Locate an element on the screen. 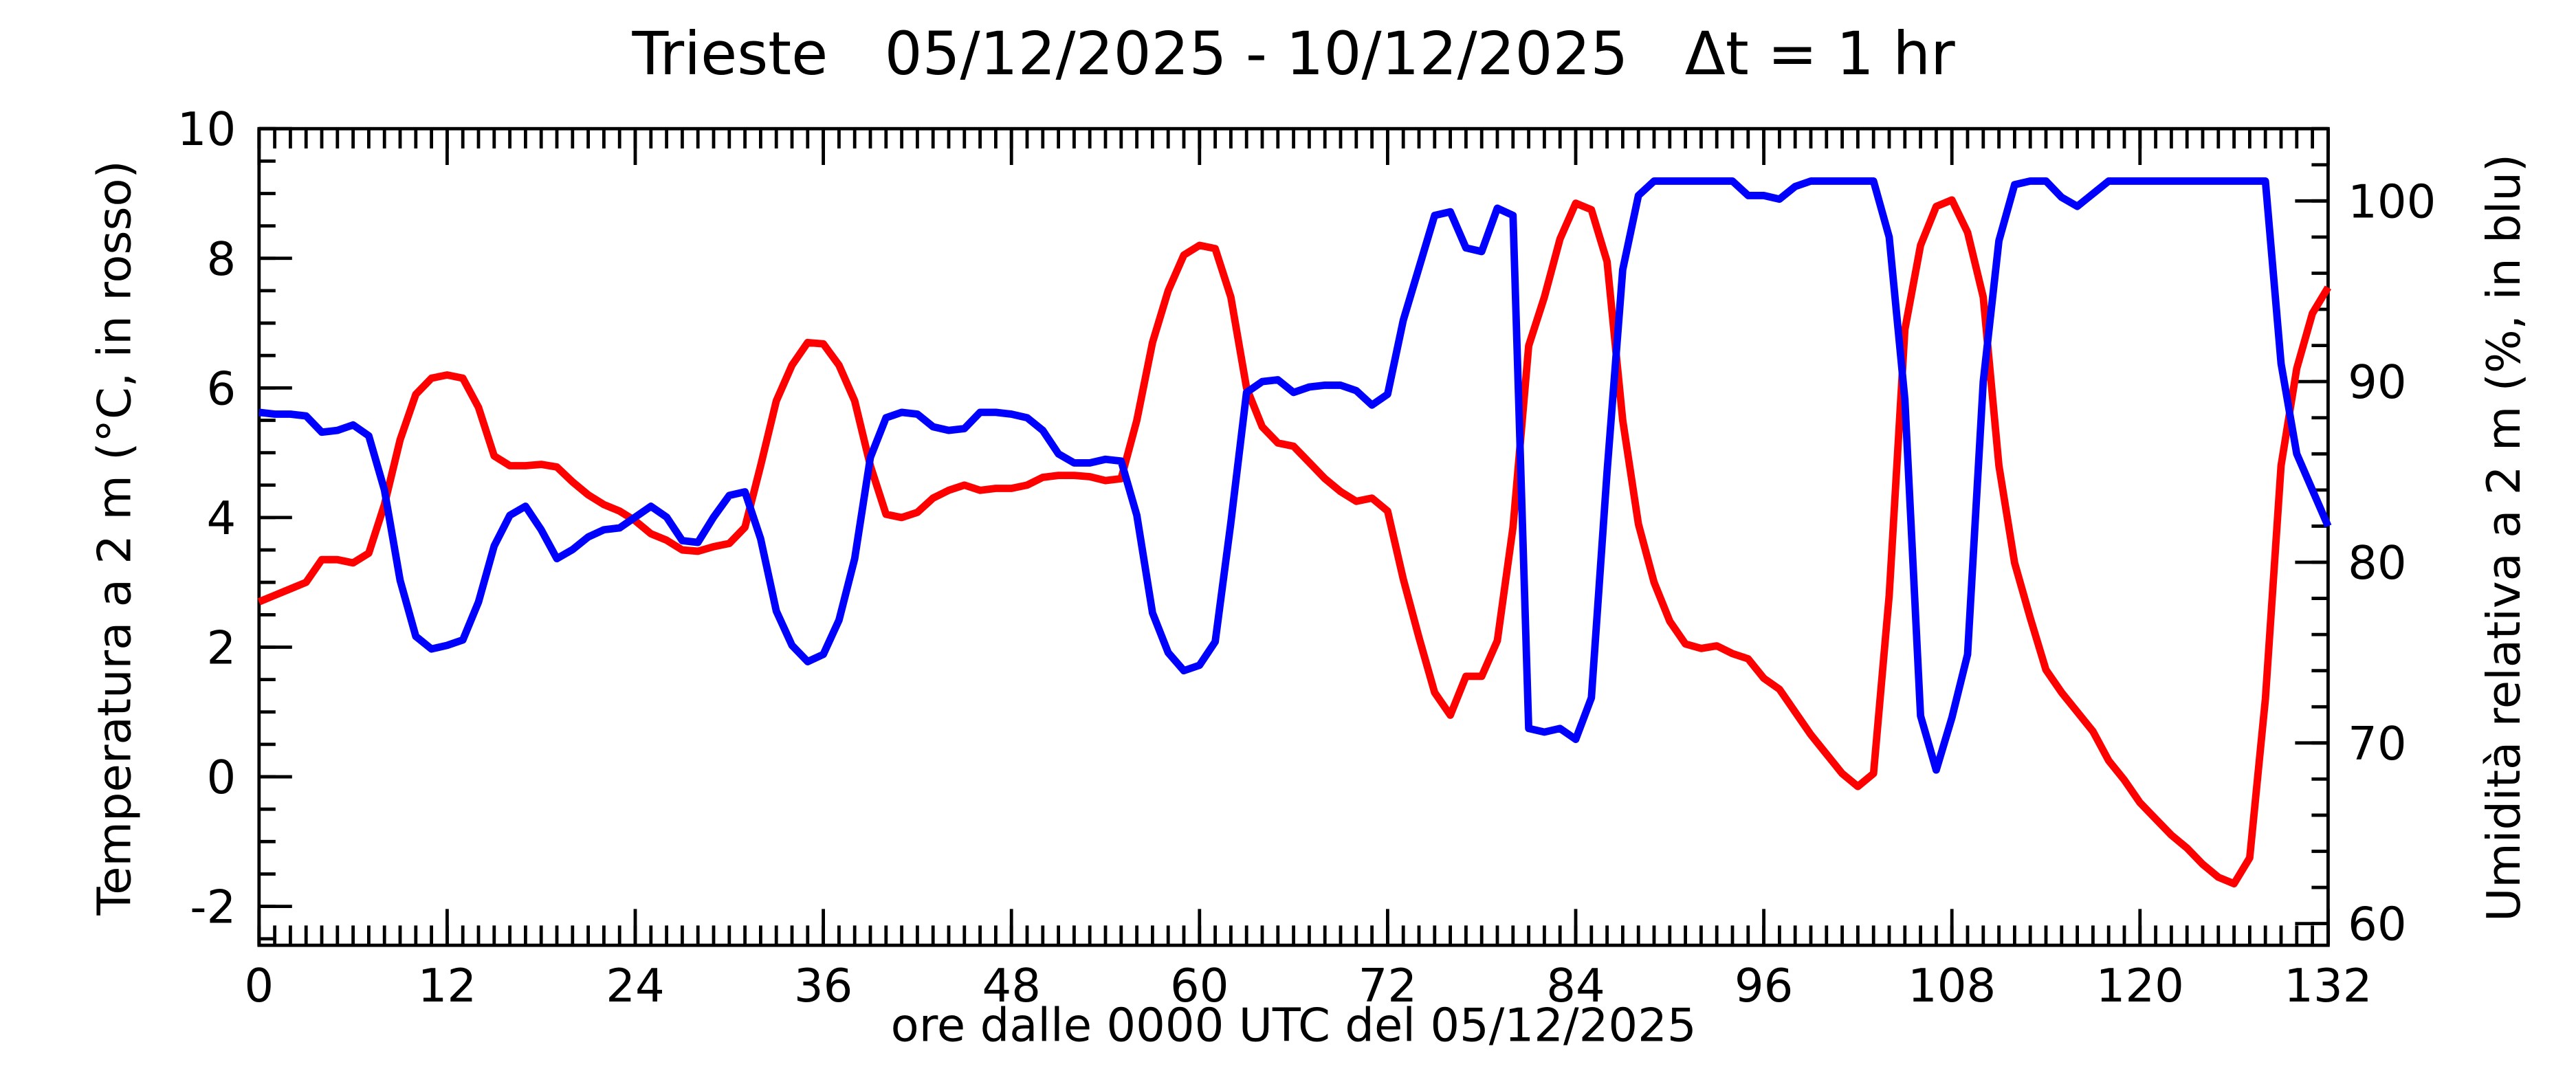 The width and height of the screenshot is (2576, 1073). y-tick-label: -2 is located at coordinates (213, 907).